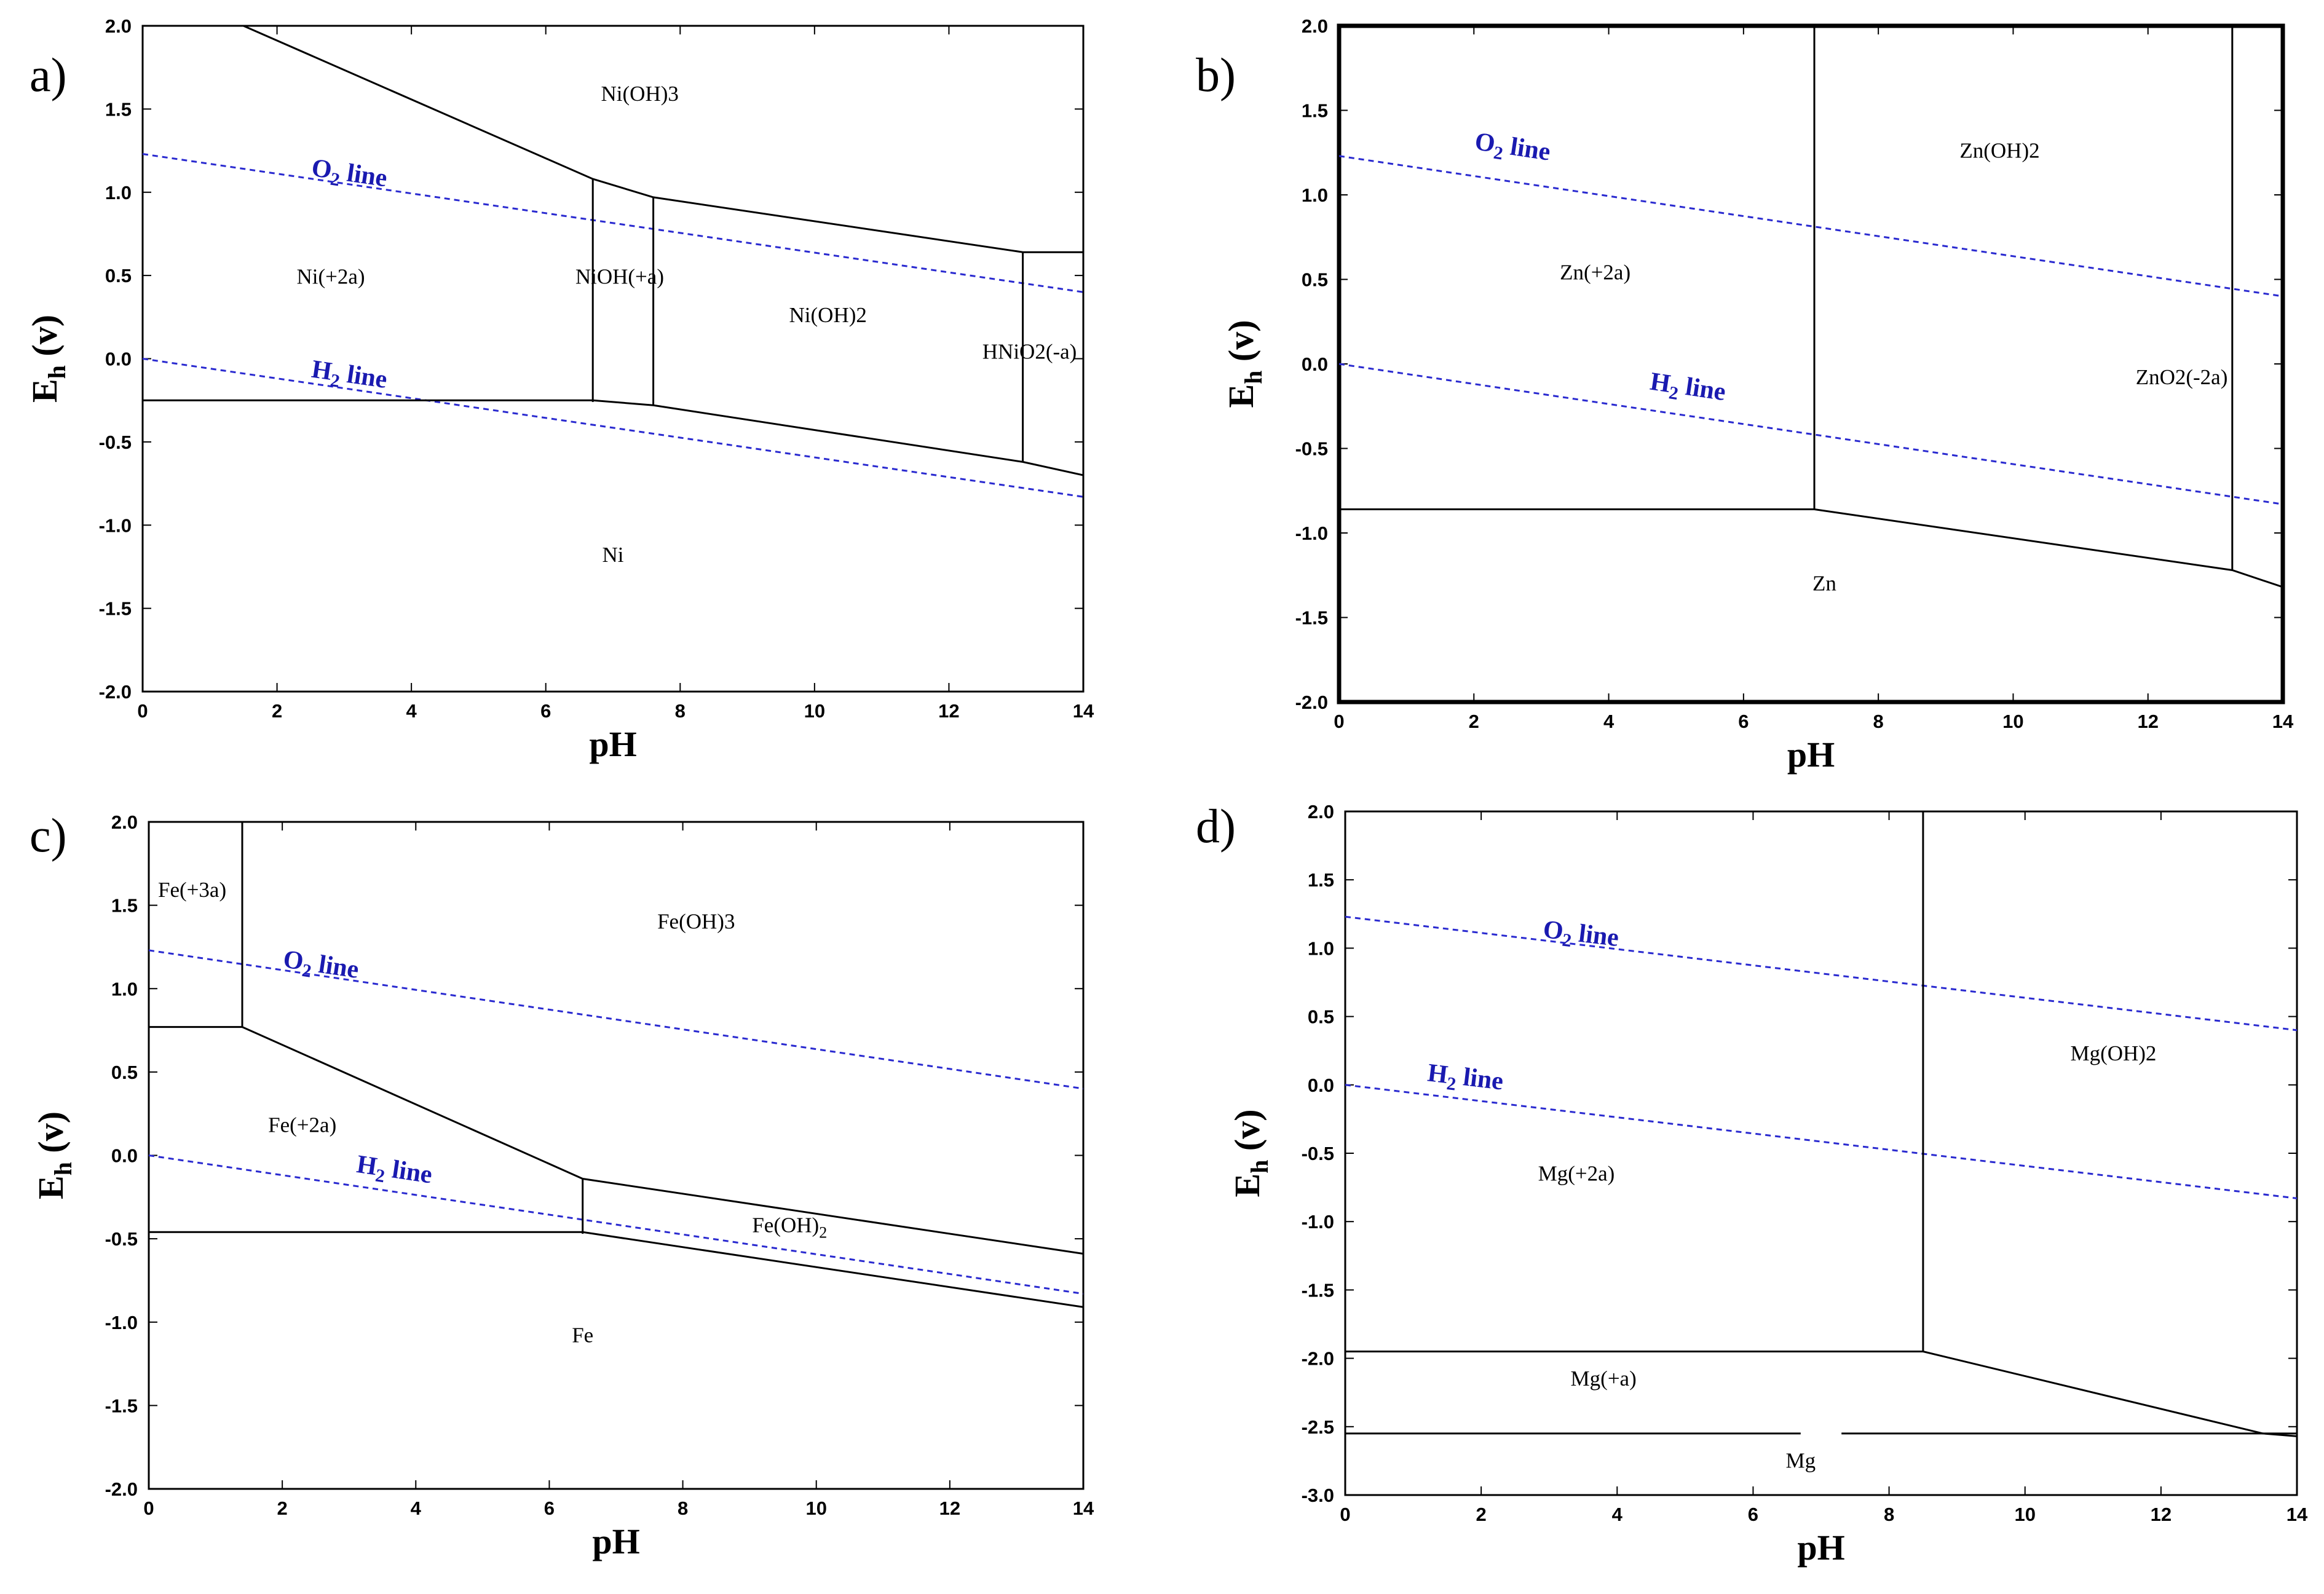  I want to click on region-label-text: Mg(+2a), so click(1576, 1173).